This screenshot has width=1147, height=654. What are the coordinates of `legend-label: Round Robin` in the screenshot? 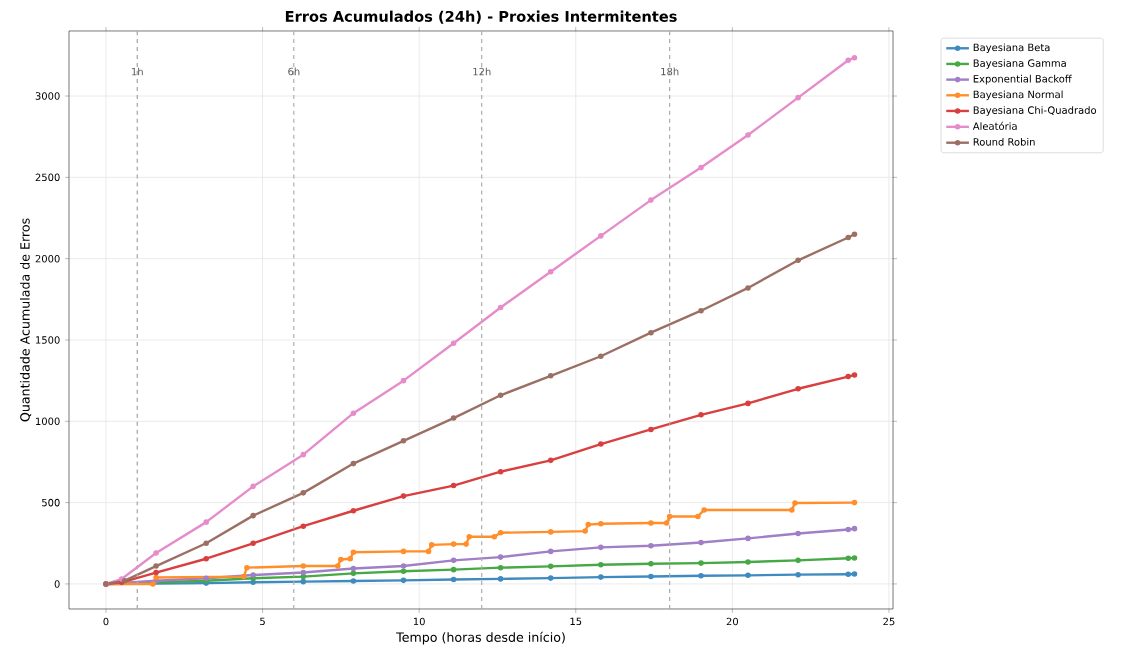 It's located at (1004, 141).